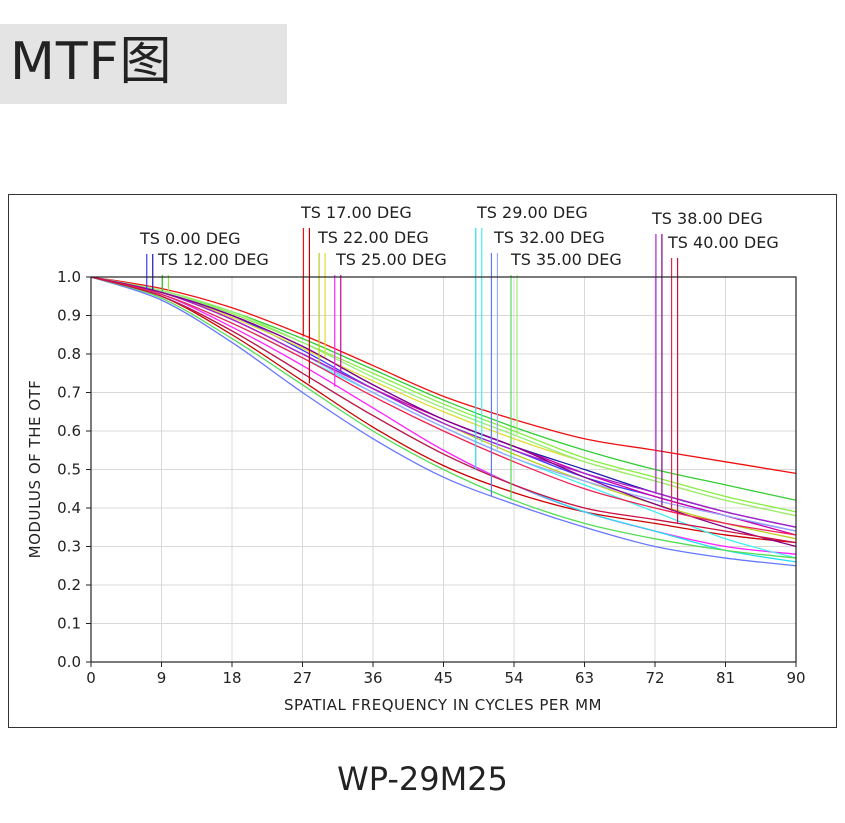 Image resolution: width=845 pixels, height=823 pixels. What do you see at coordinates (443, 678) in the screenshot?
I see `x-tick-label: 45` at bounding box center [443, 678].